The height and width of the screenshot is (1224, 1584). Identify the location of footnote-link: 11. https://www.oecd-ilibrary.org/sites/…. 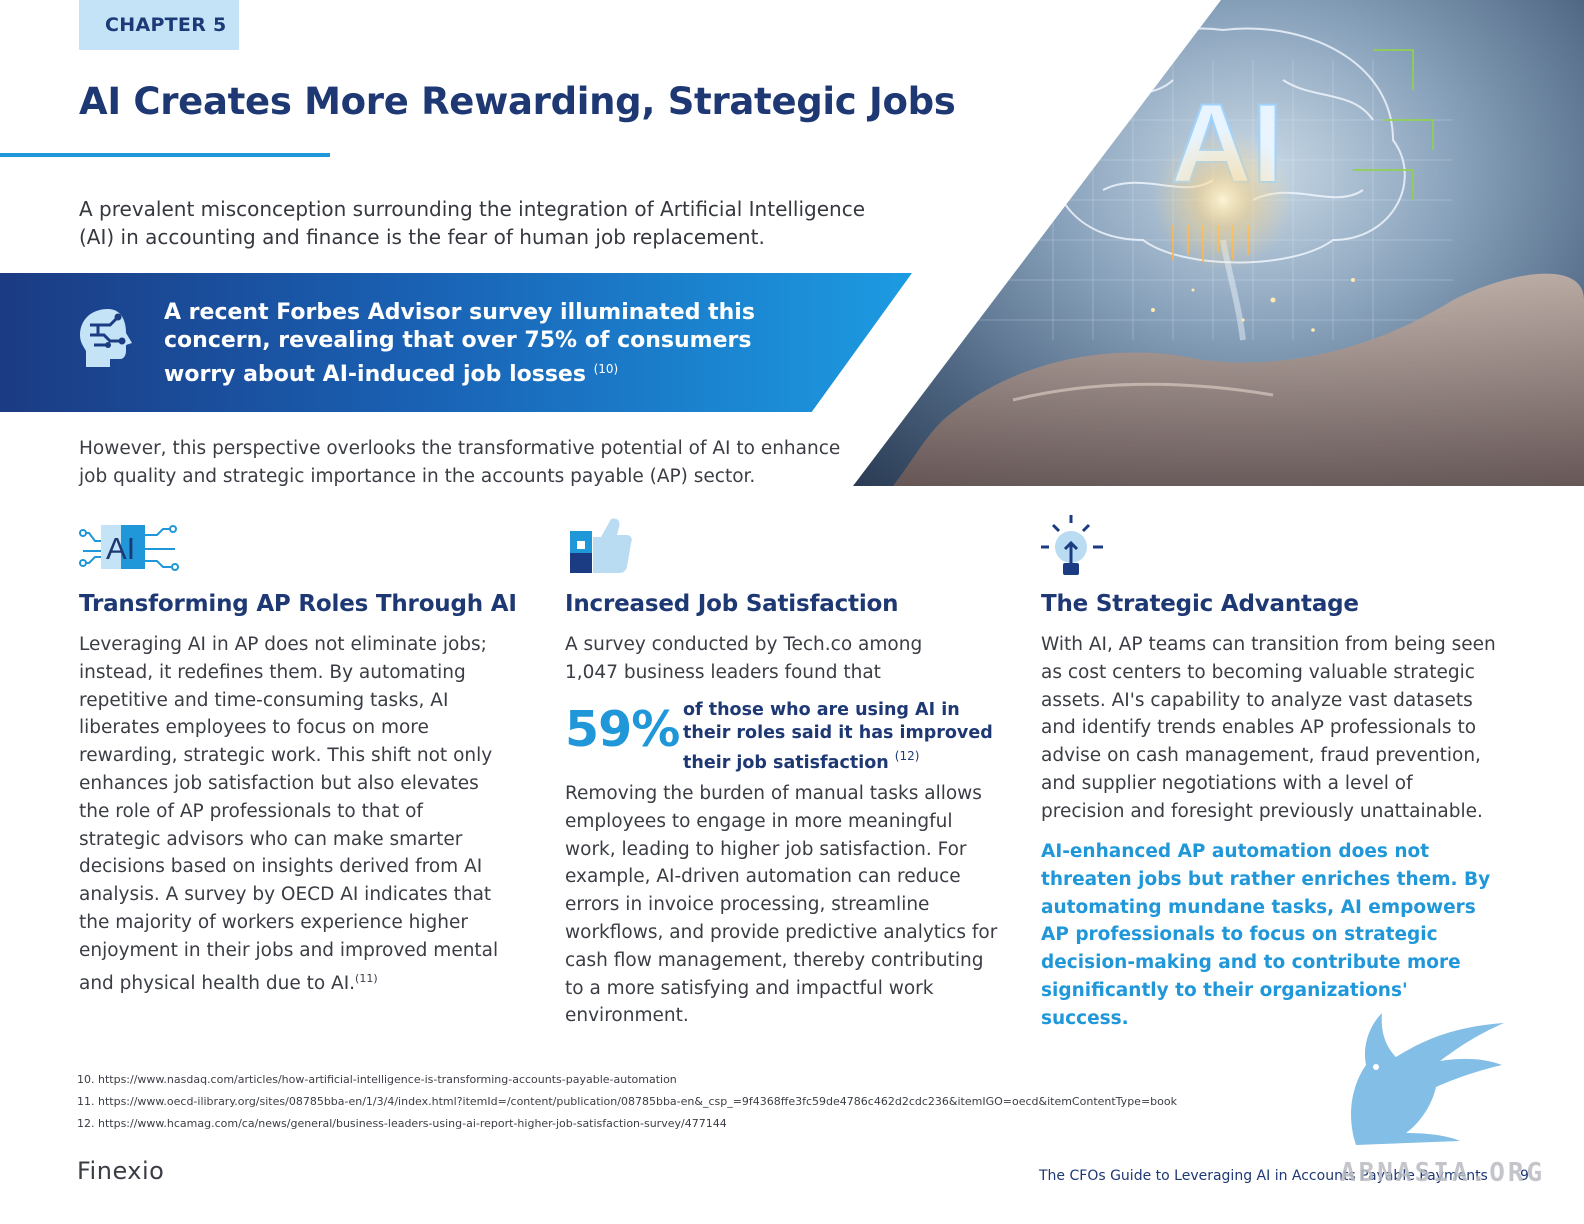
(627, 1101).